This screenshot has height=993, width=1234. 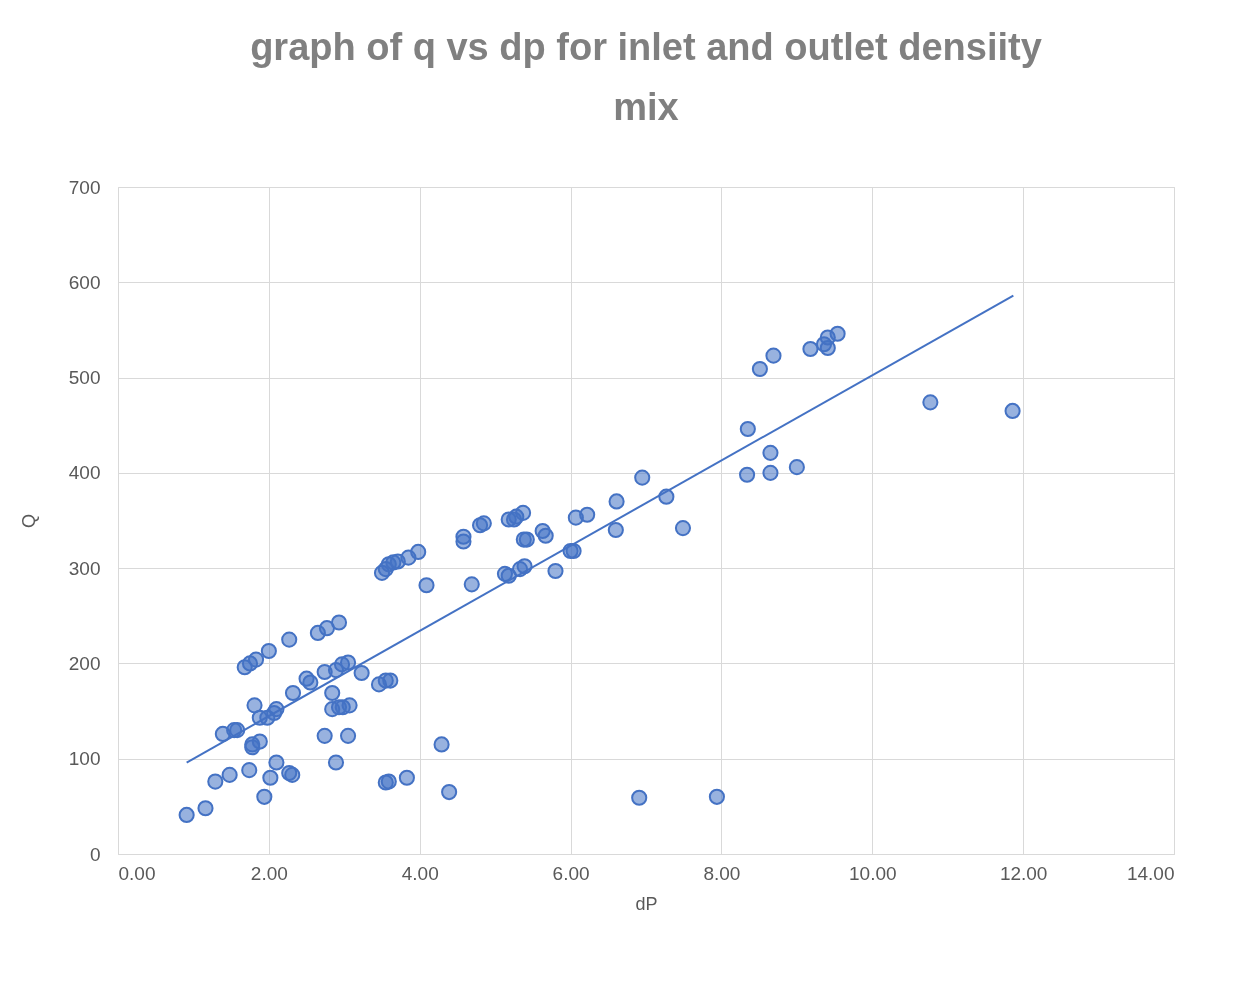 What do you see at coordinates (137, 873) in the screenshot?
I see `x-tick-label: 0.00` at bounding box center [137, 873].